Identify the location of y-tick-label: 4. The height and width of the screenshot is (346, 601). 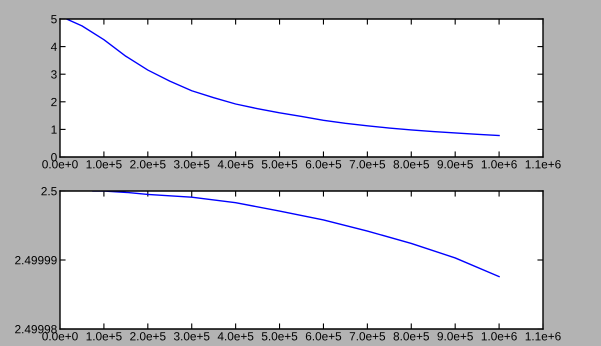
(53, 46).